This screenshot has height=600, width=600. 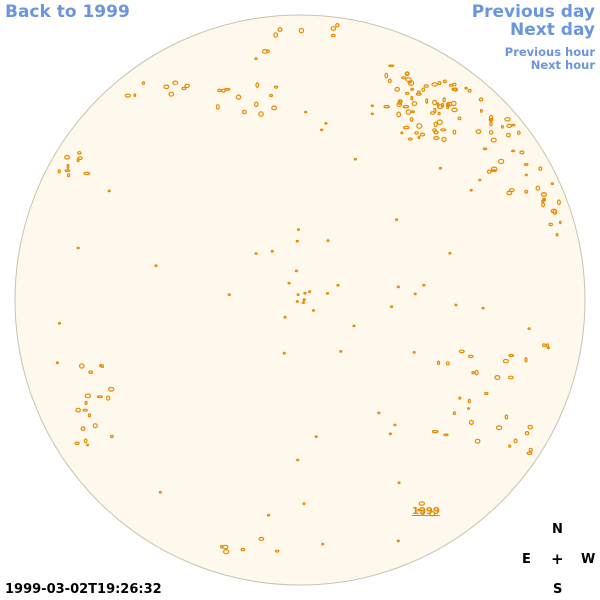 I want to click on previous-hour-link: Previous hour, so click(x=549, y=52).